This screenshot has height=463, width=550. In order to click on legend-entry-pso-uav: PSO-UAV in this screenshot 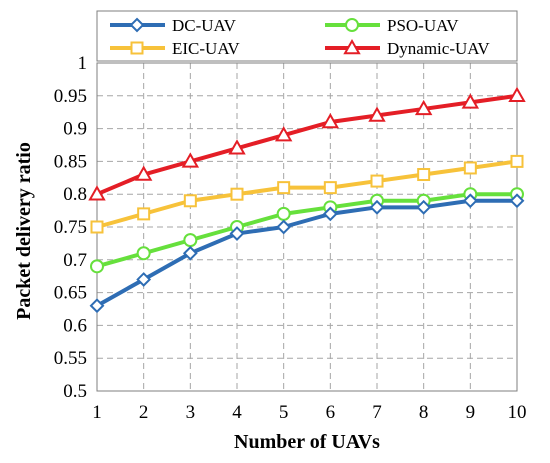, I will do `click(392, 25)`.